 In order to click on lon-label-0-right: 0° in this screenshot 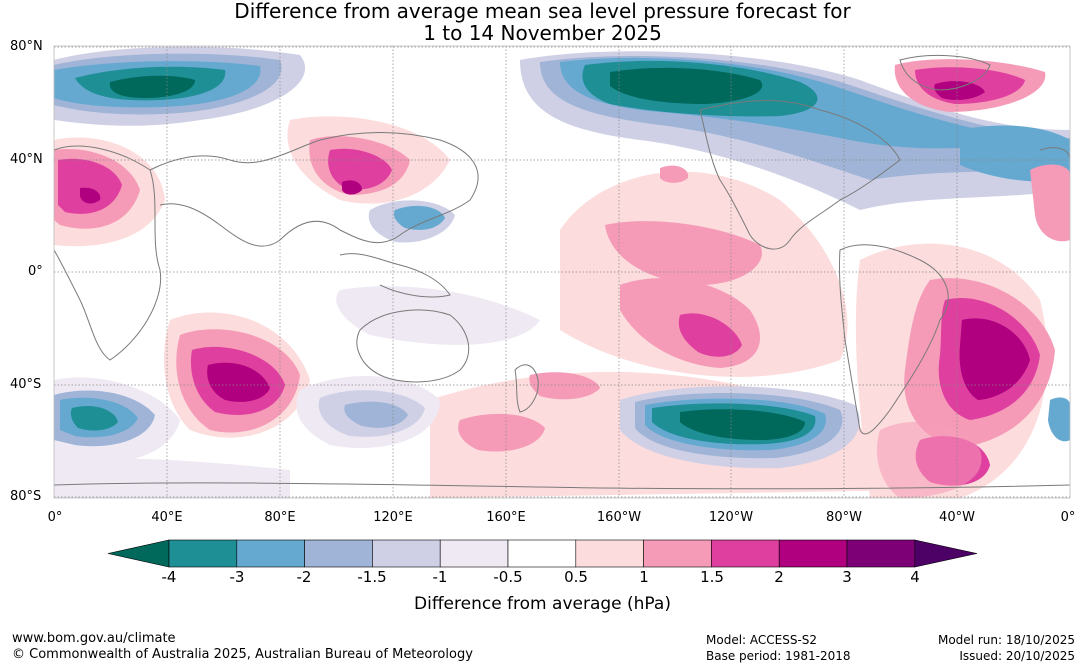, I will do `click(1068, 517)`.